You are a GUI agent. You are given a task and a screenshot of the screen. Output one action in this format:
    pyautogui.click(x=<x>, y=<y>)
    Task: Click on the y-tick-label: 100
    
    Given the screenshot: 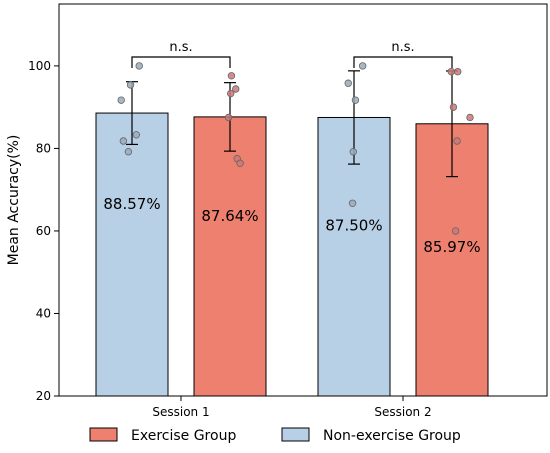 What is the action you would take?
    pyautogui.click(x=39, y=66)
    